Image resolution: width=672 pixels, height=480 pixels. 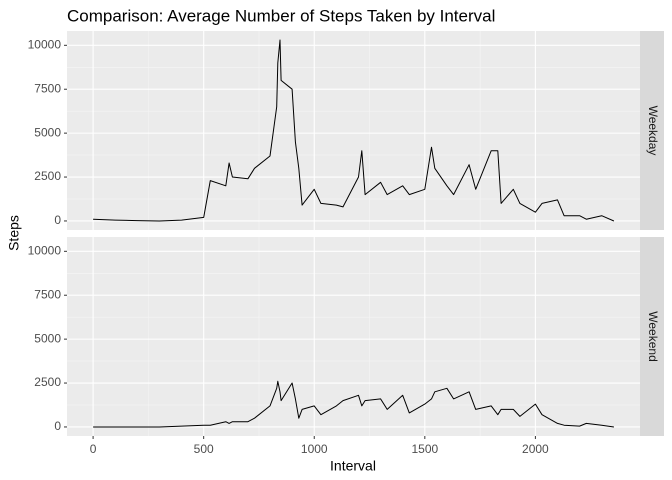 What do you see at coordinates (535, 449) in the screenshot?
I see `x-tick-label: 2000` at bounding box center [535, 449].